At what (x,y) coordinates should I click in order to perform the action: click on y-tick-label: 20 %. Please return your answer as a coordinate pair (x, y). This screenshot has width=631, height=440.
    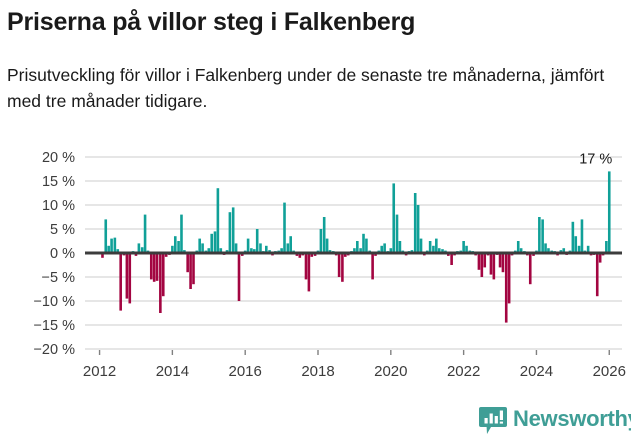
    Looking at the image, I should click on (58, 158).